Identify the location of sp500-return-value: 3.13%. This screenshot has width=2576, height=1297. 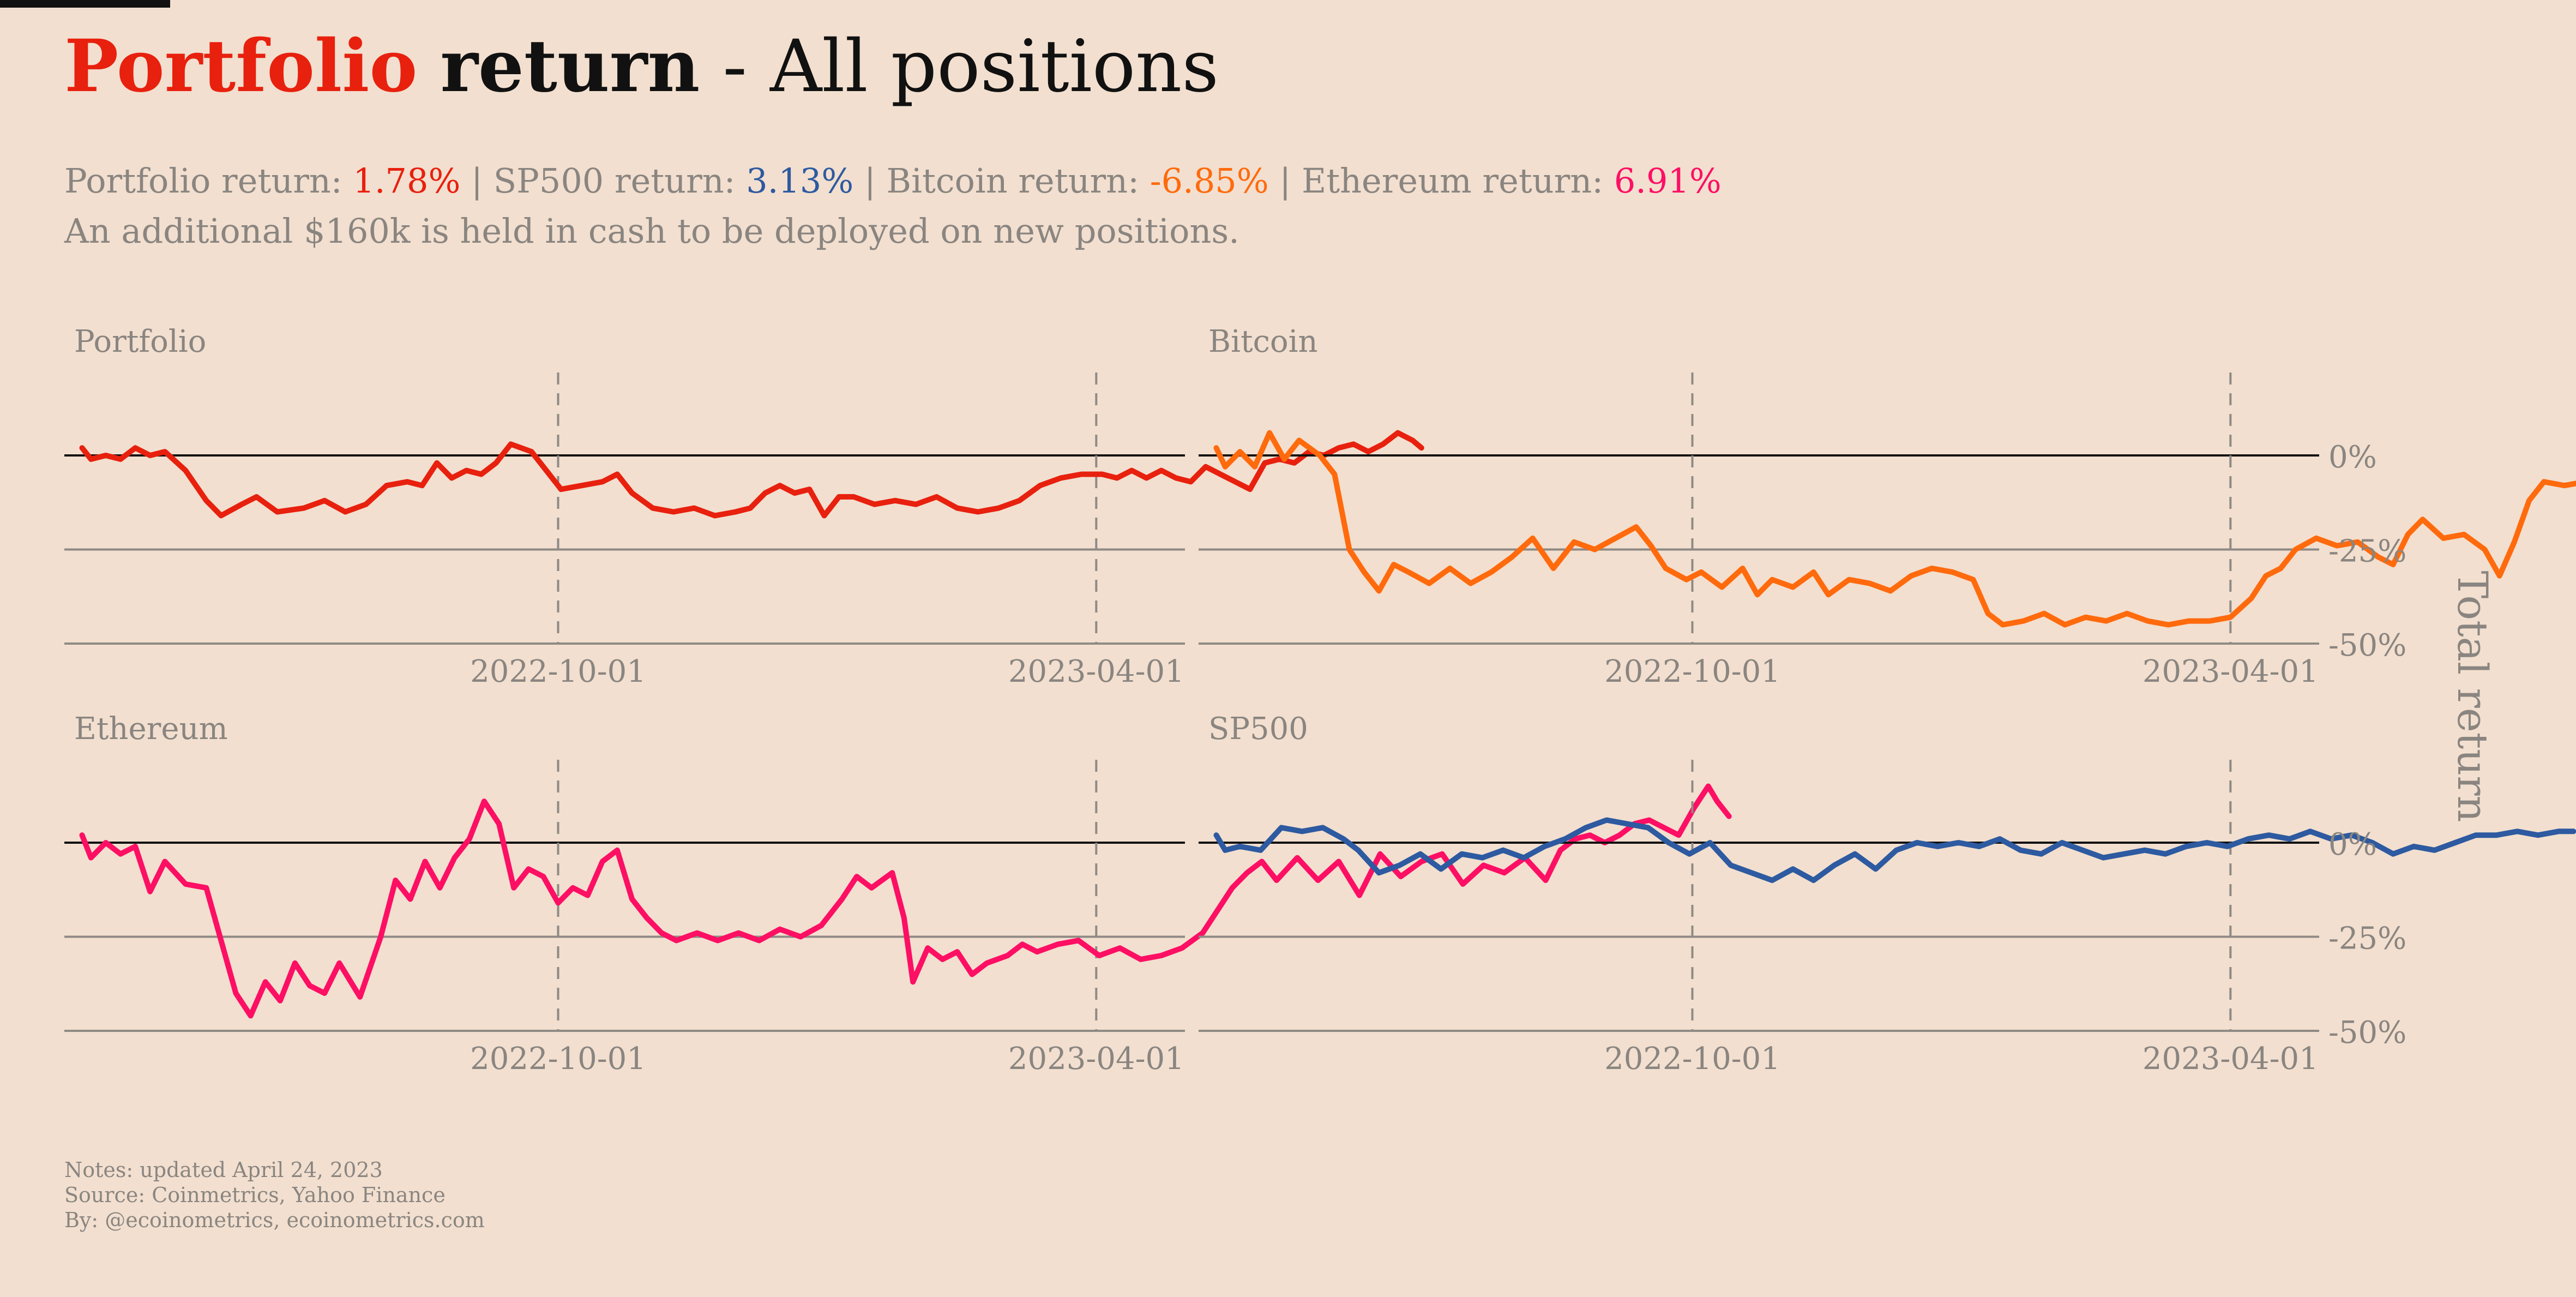
(800, 181).